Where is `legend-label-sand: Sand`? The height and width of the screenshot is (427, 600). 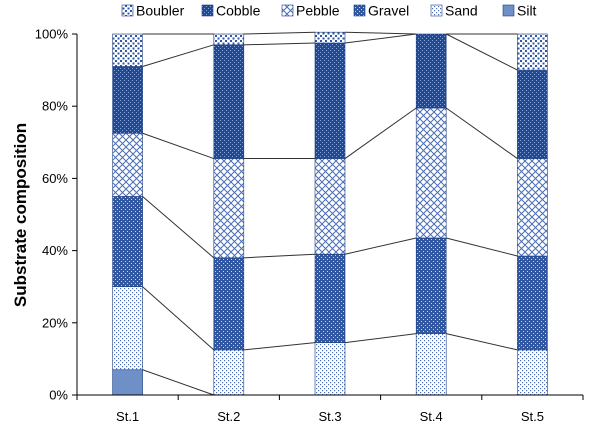
legend-label-sand: Sand is located at coordinates (461, 11).